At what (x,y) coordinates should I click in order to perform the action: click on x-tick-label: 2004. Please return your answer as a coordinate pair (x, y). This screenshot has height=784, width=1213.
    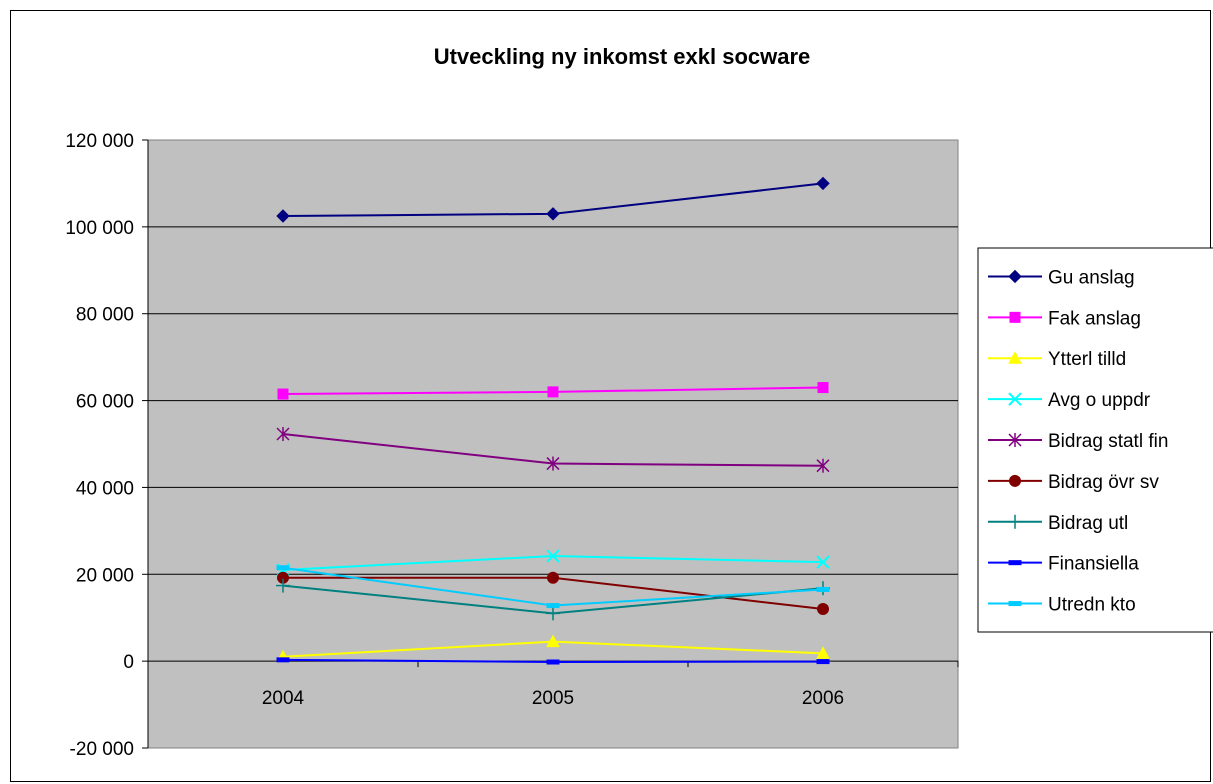
    Looking at the image, I should click on (283, 698).